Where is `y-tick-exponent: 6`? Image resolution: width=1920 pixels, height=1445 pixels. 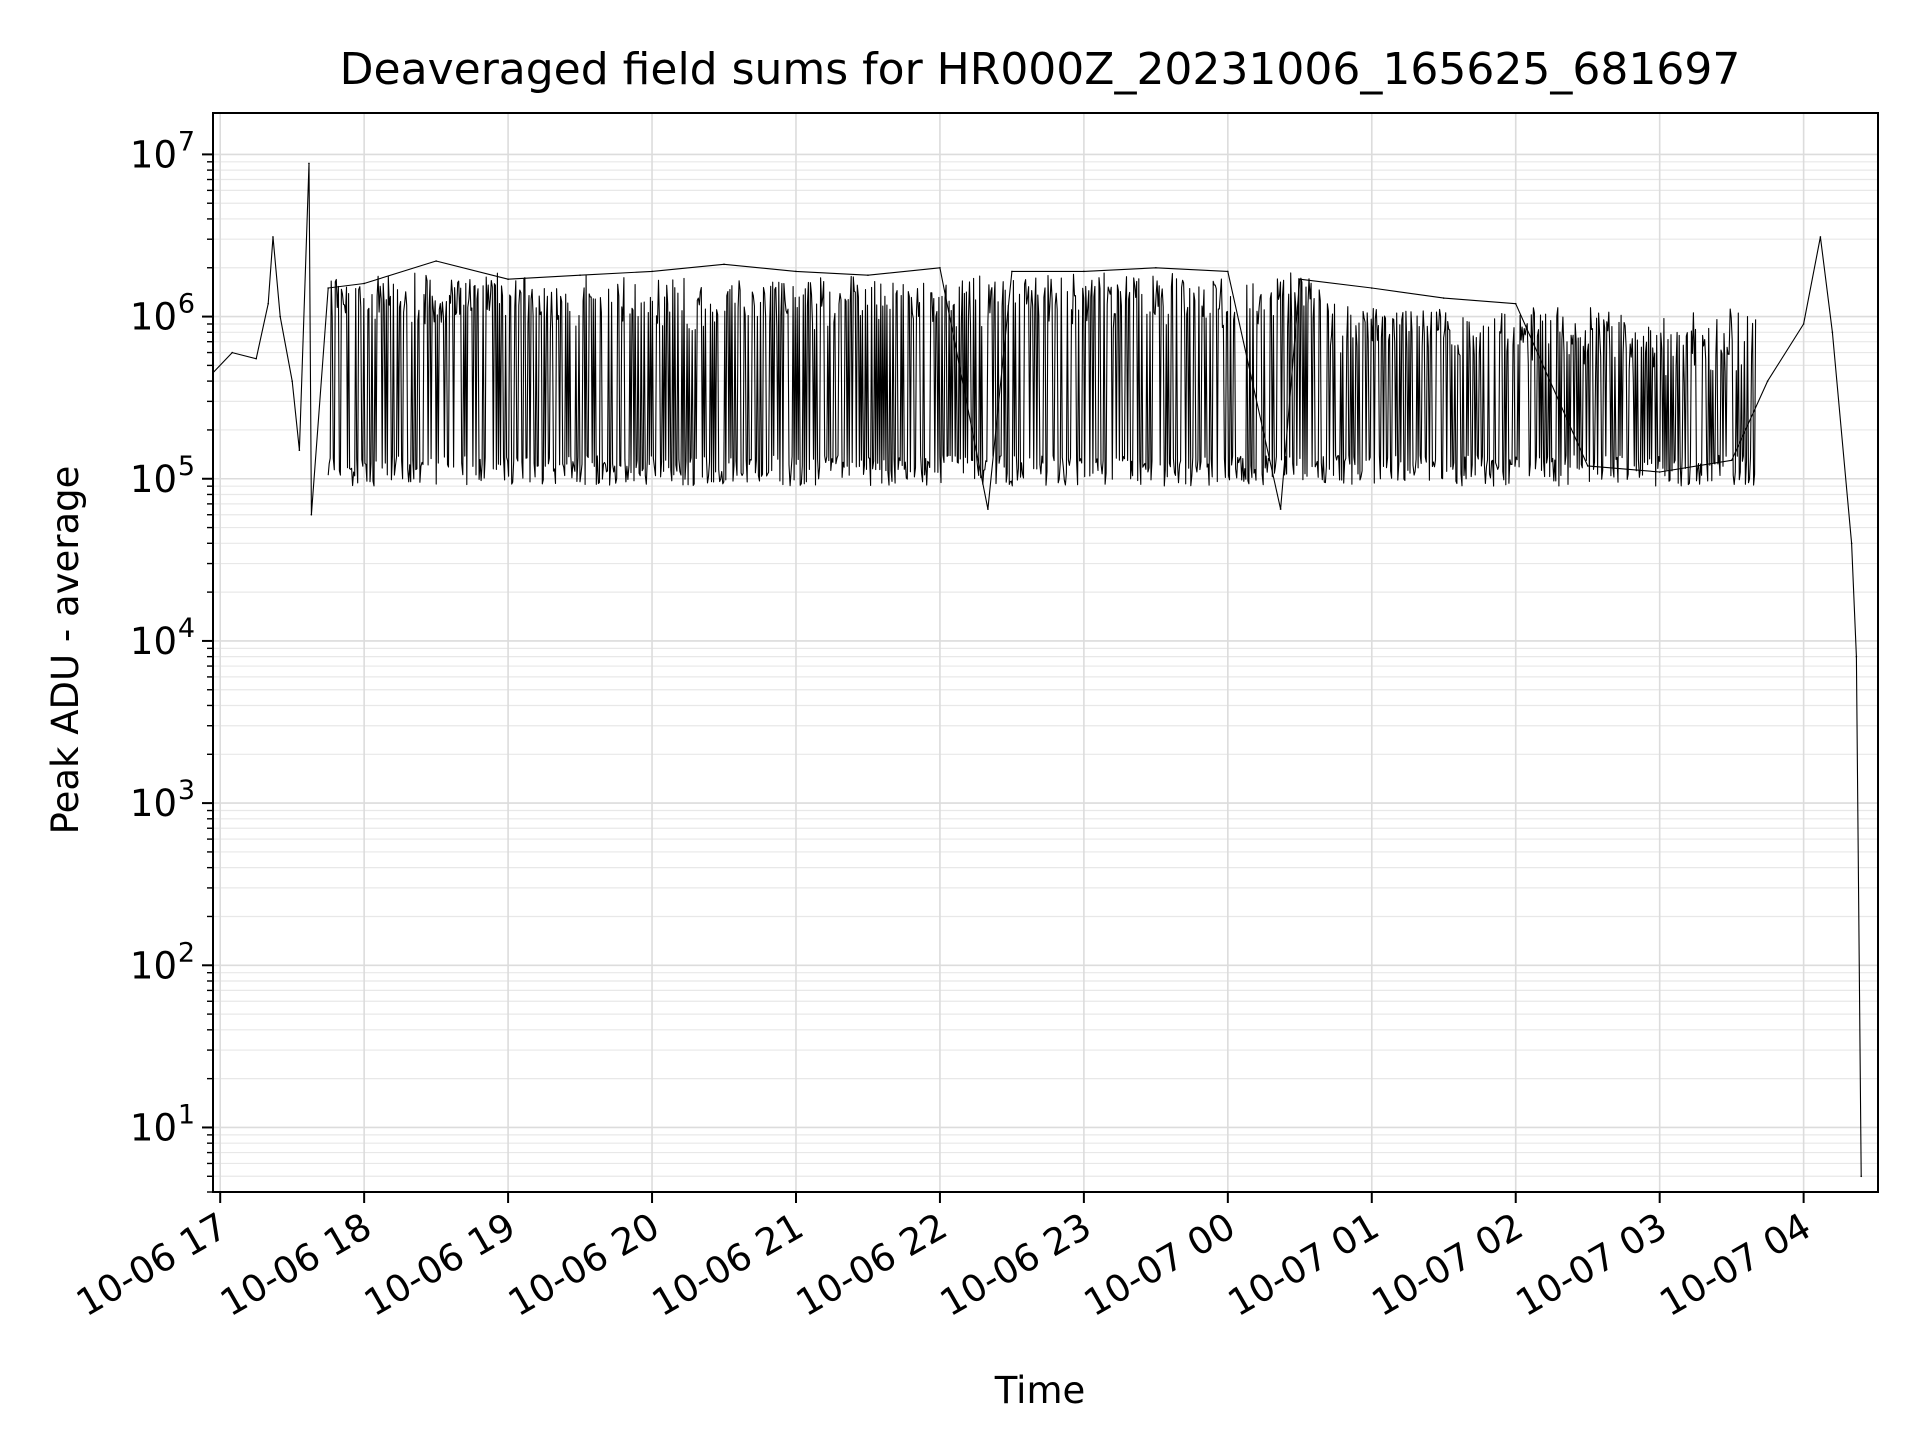
y-tick-exponent: 6 is located at coordinates (186, 304).